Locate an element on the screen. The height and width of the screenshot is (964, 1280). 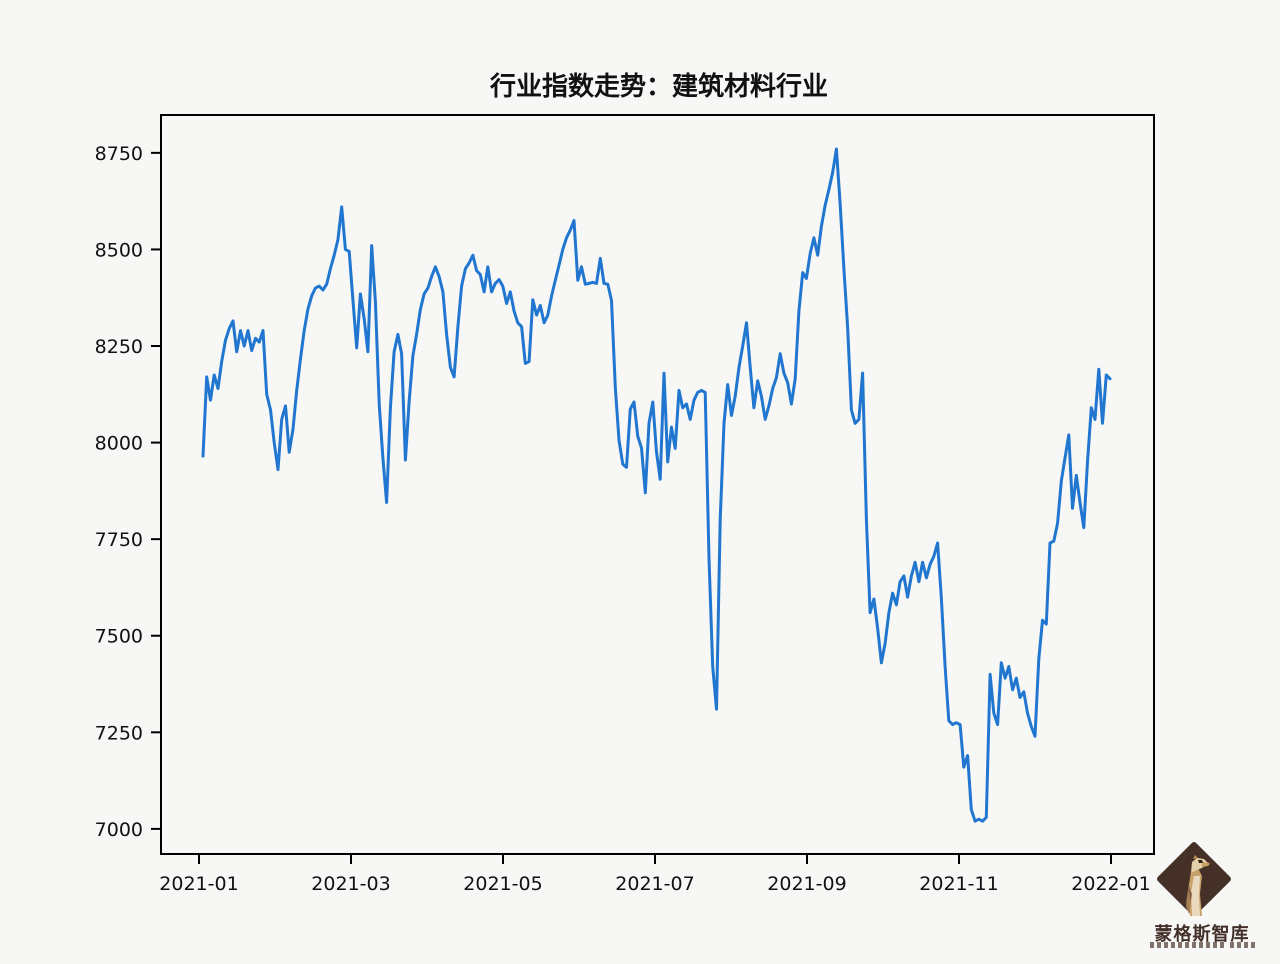
mengesi-thinktank-logo: 蒙格斯智库 is located at coordinates (1202, 897).